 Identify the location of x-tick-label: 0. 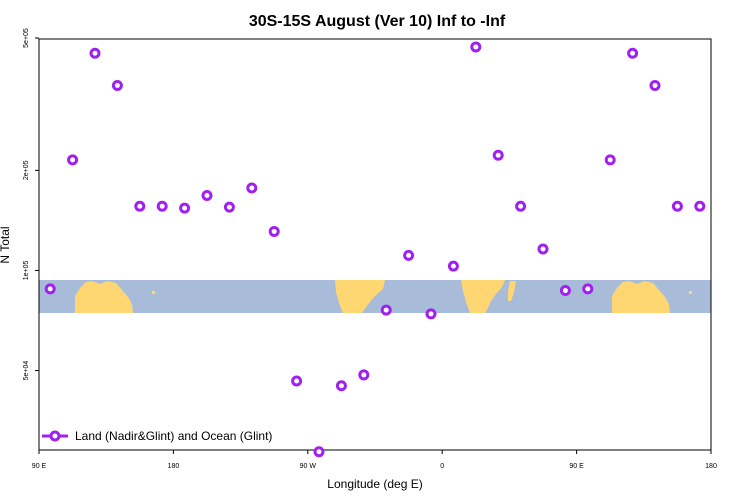
(442, 466).